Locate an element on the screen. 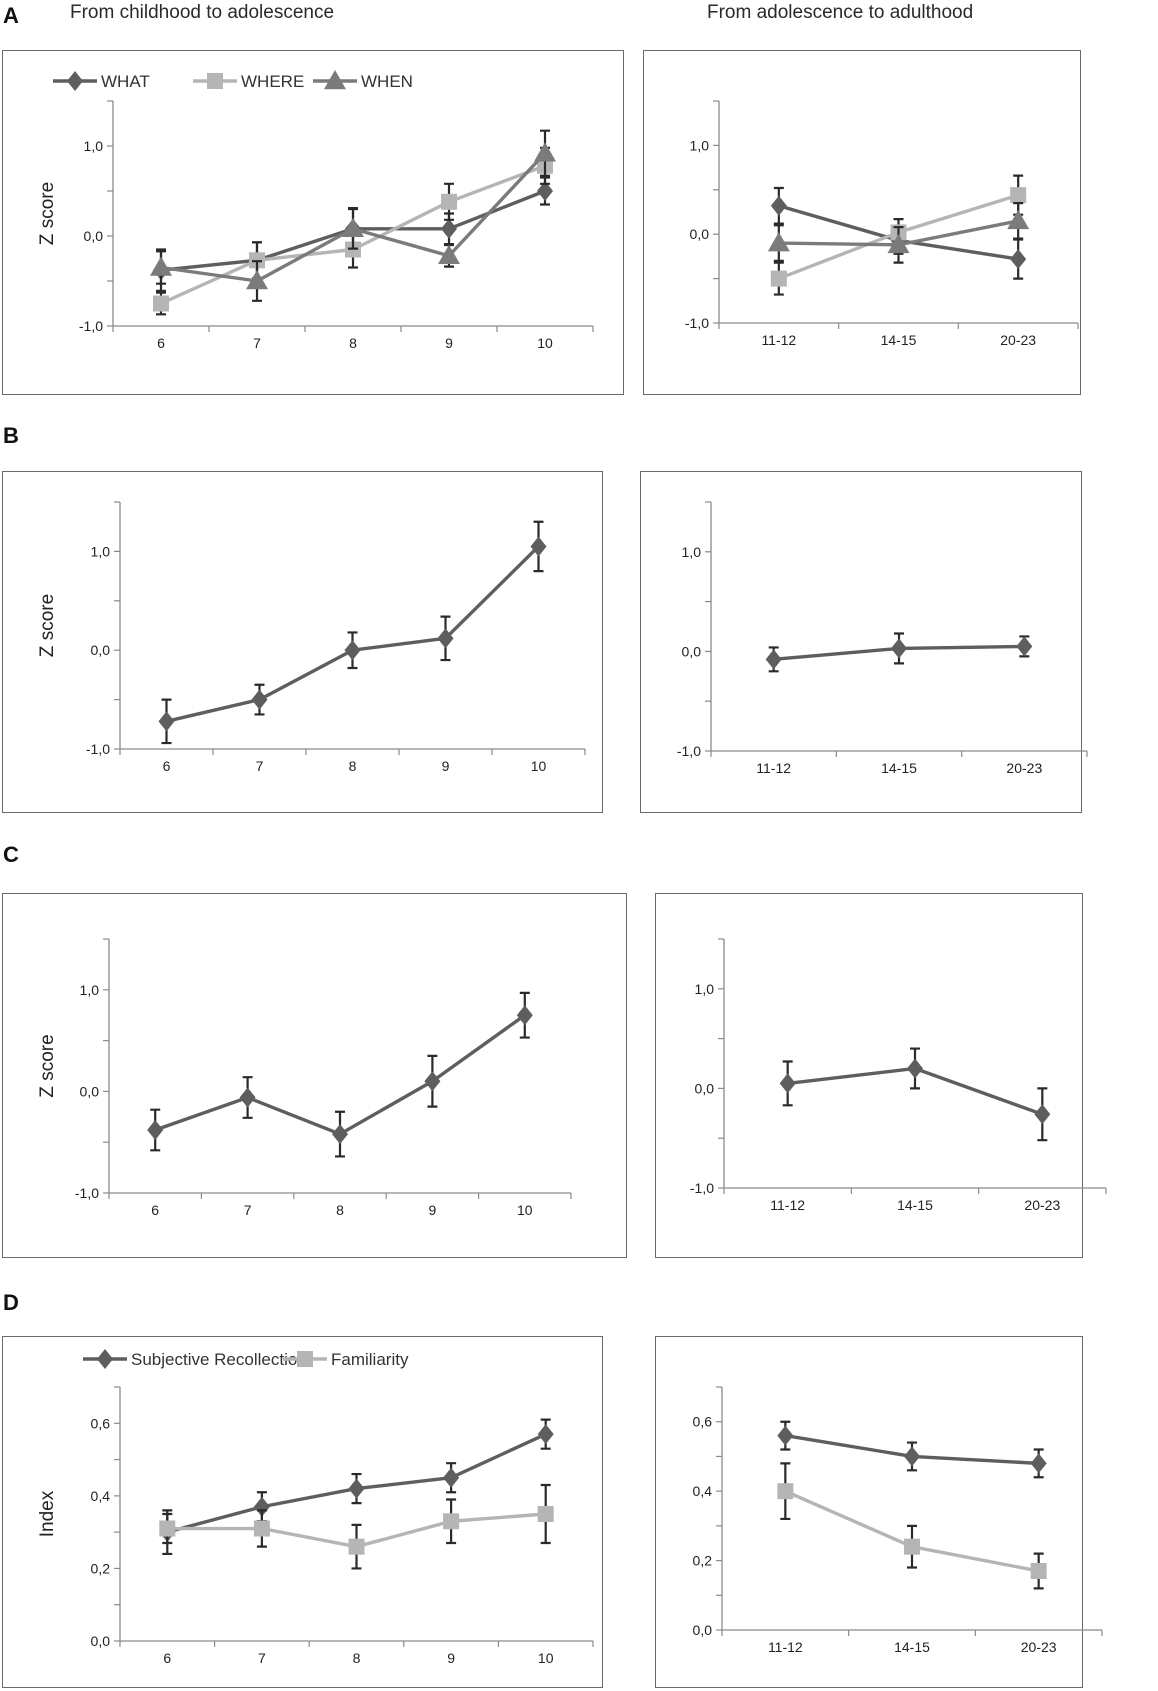 The image size is (1158, 1691). legend-marker-what is located at coordinates (75, 81).